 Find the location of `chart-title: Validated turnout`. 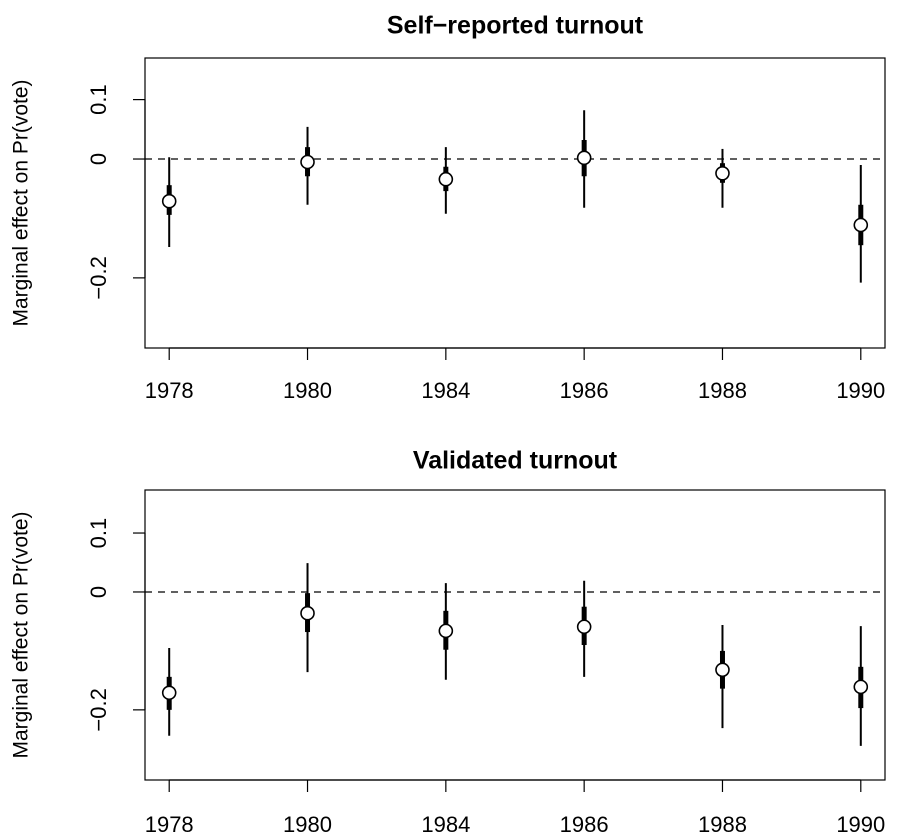

chart-title: Validated turnout is located at coordinates (515, 461).